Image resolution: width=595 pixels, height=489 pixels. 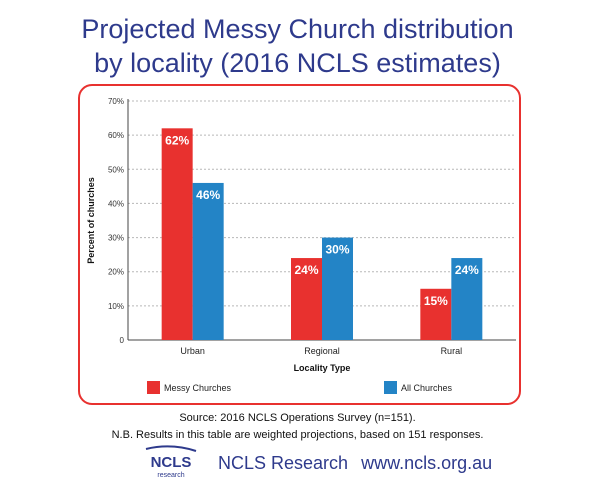 I want to click on x-axis-title: Locality Type, so click(x=322, y=368).